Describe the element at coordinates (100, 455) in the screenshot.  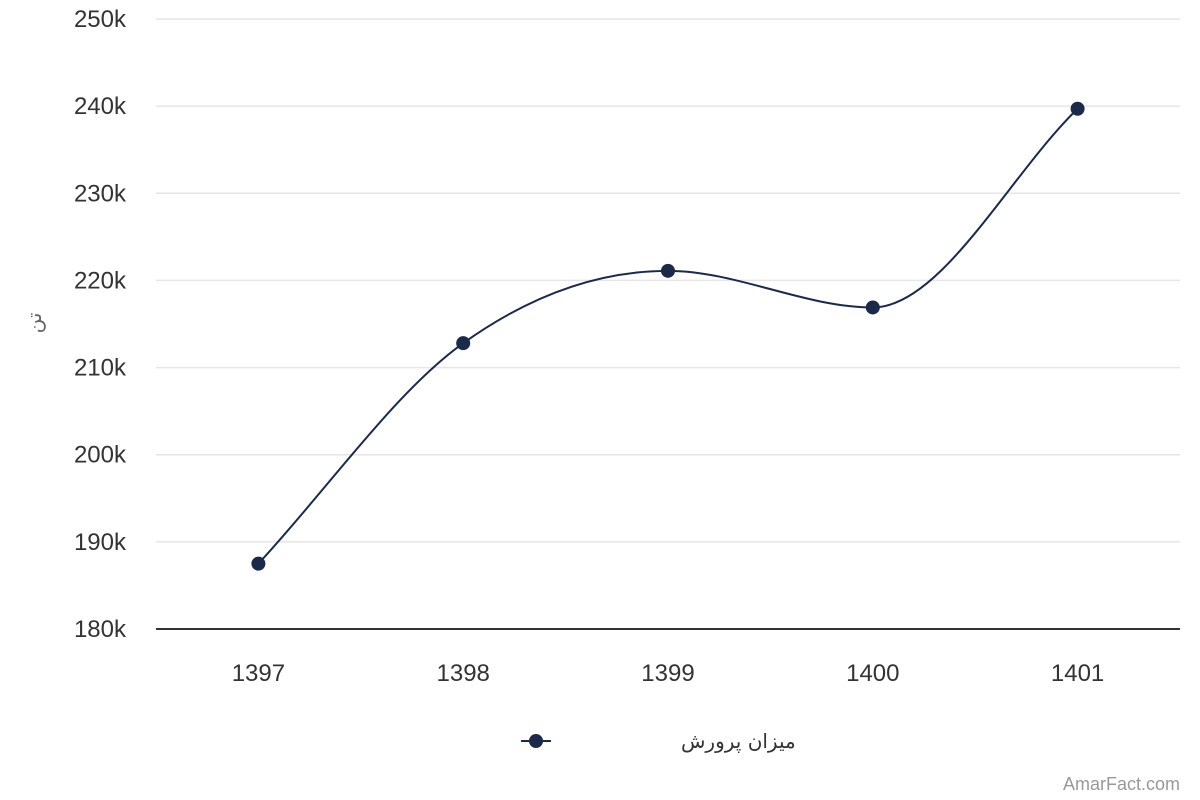
I see `y-tick-label: 200k` at that location.